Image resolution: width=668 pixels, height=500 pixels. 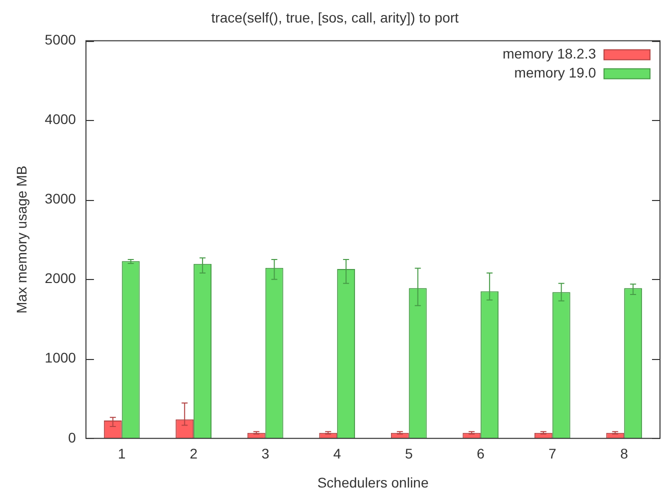 I want to click on x-tick-label: 1, so click(x=122, y=454).